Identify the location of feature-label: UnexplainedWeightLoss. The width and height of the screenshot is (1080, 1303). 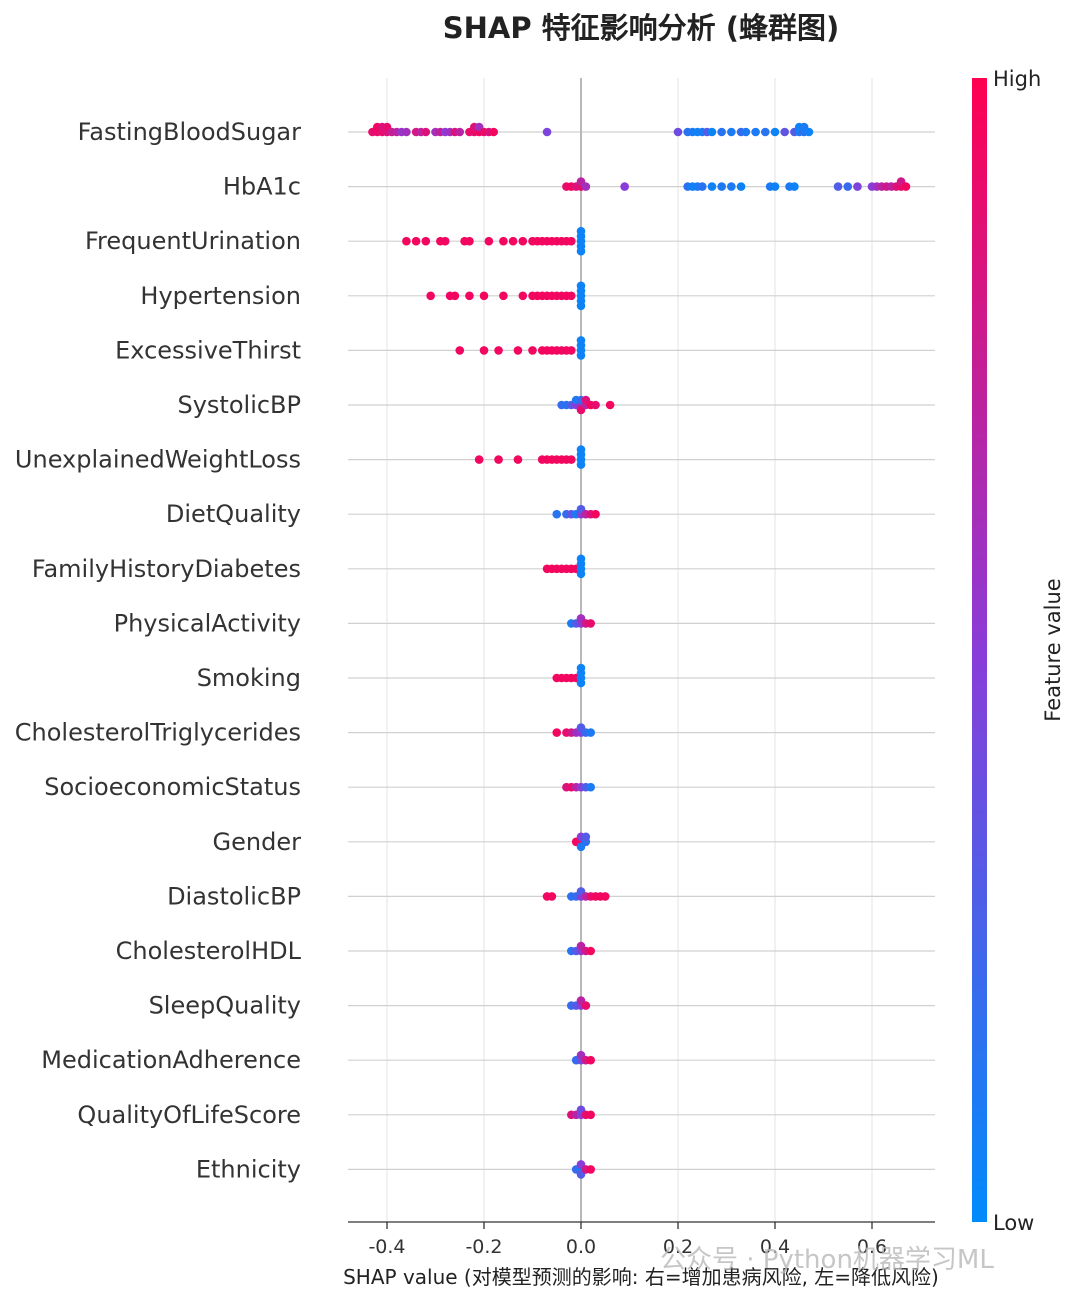
(158, 460).